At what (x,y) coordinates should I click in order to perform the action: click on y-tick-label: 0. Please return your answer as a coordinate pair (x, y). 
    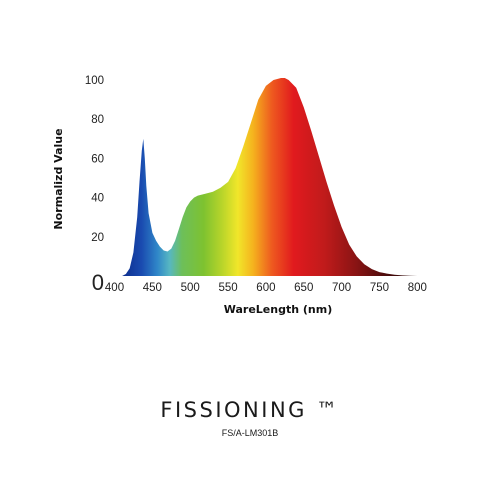
    Looking at the image, I should click on (98, 282).